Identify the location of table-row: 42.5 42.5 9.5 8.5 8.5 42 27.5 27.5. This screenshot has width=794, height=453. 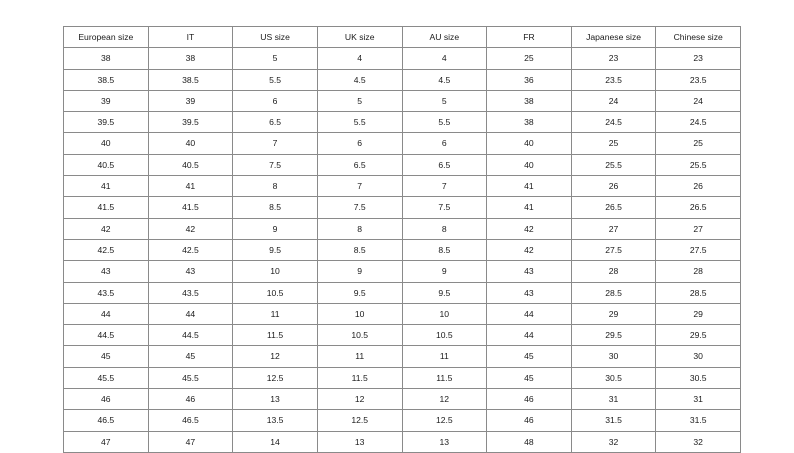
(402, 250).